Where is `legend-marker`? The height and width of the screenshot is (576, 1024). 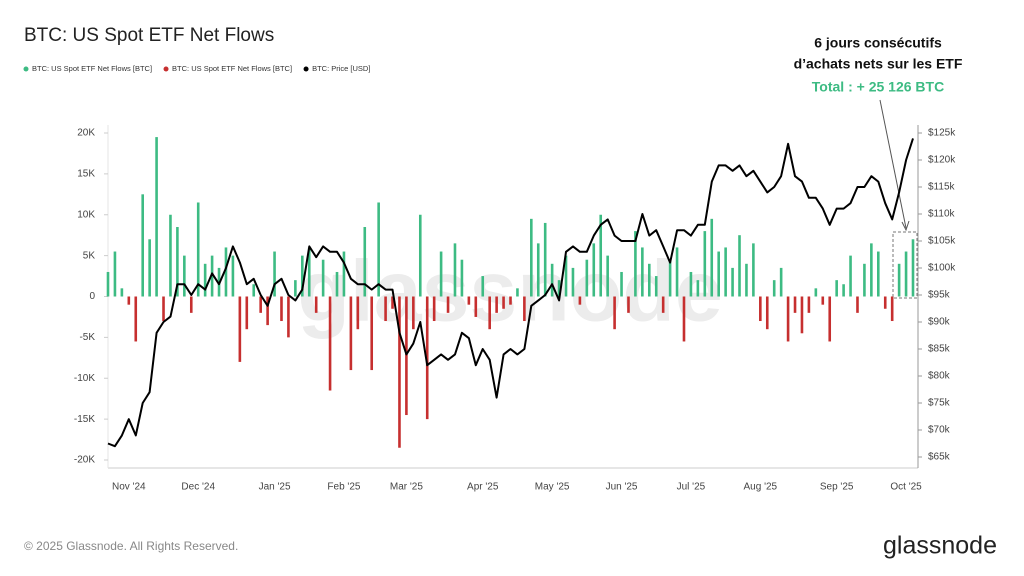 legend-marker is located at coordinates (166, 69).